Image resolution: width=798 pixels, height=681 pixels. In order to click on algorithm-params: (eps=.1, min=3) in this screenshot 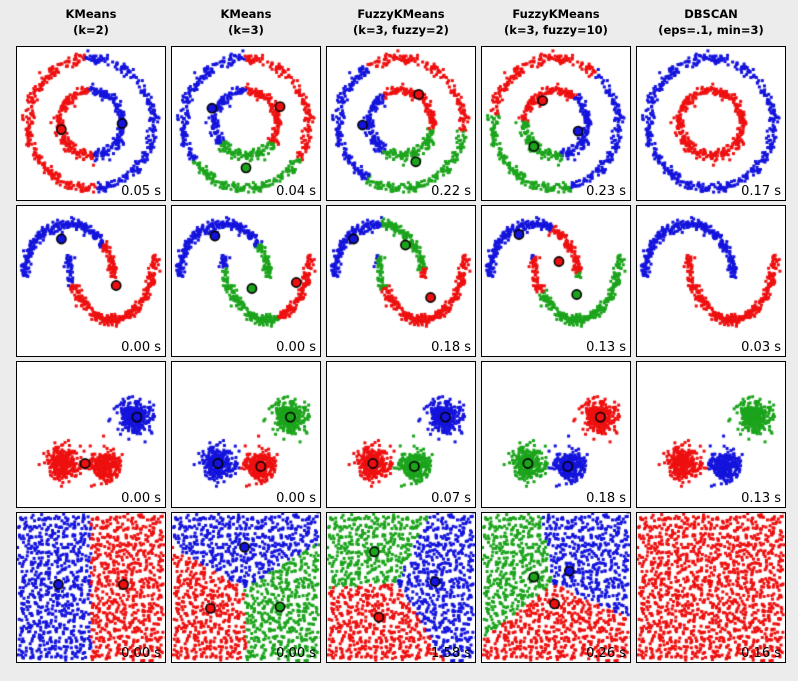, I will do `click(711, 30)`.